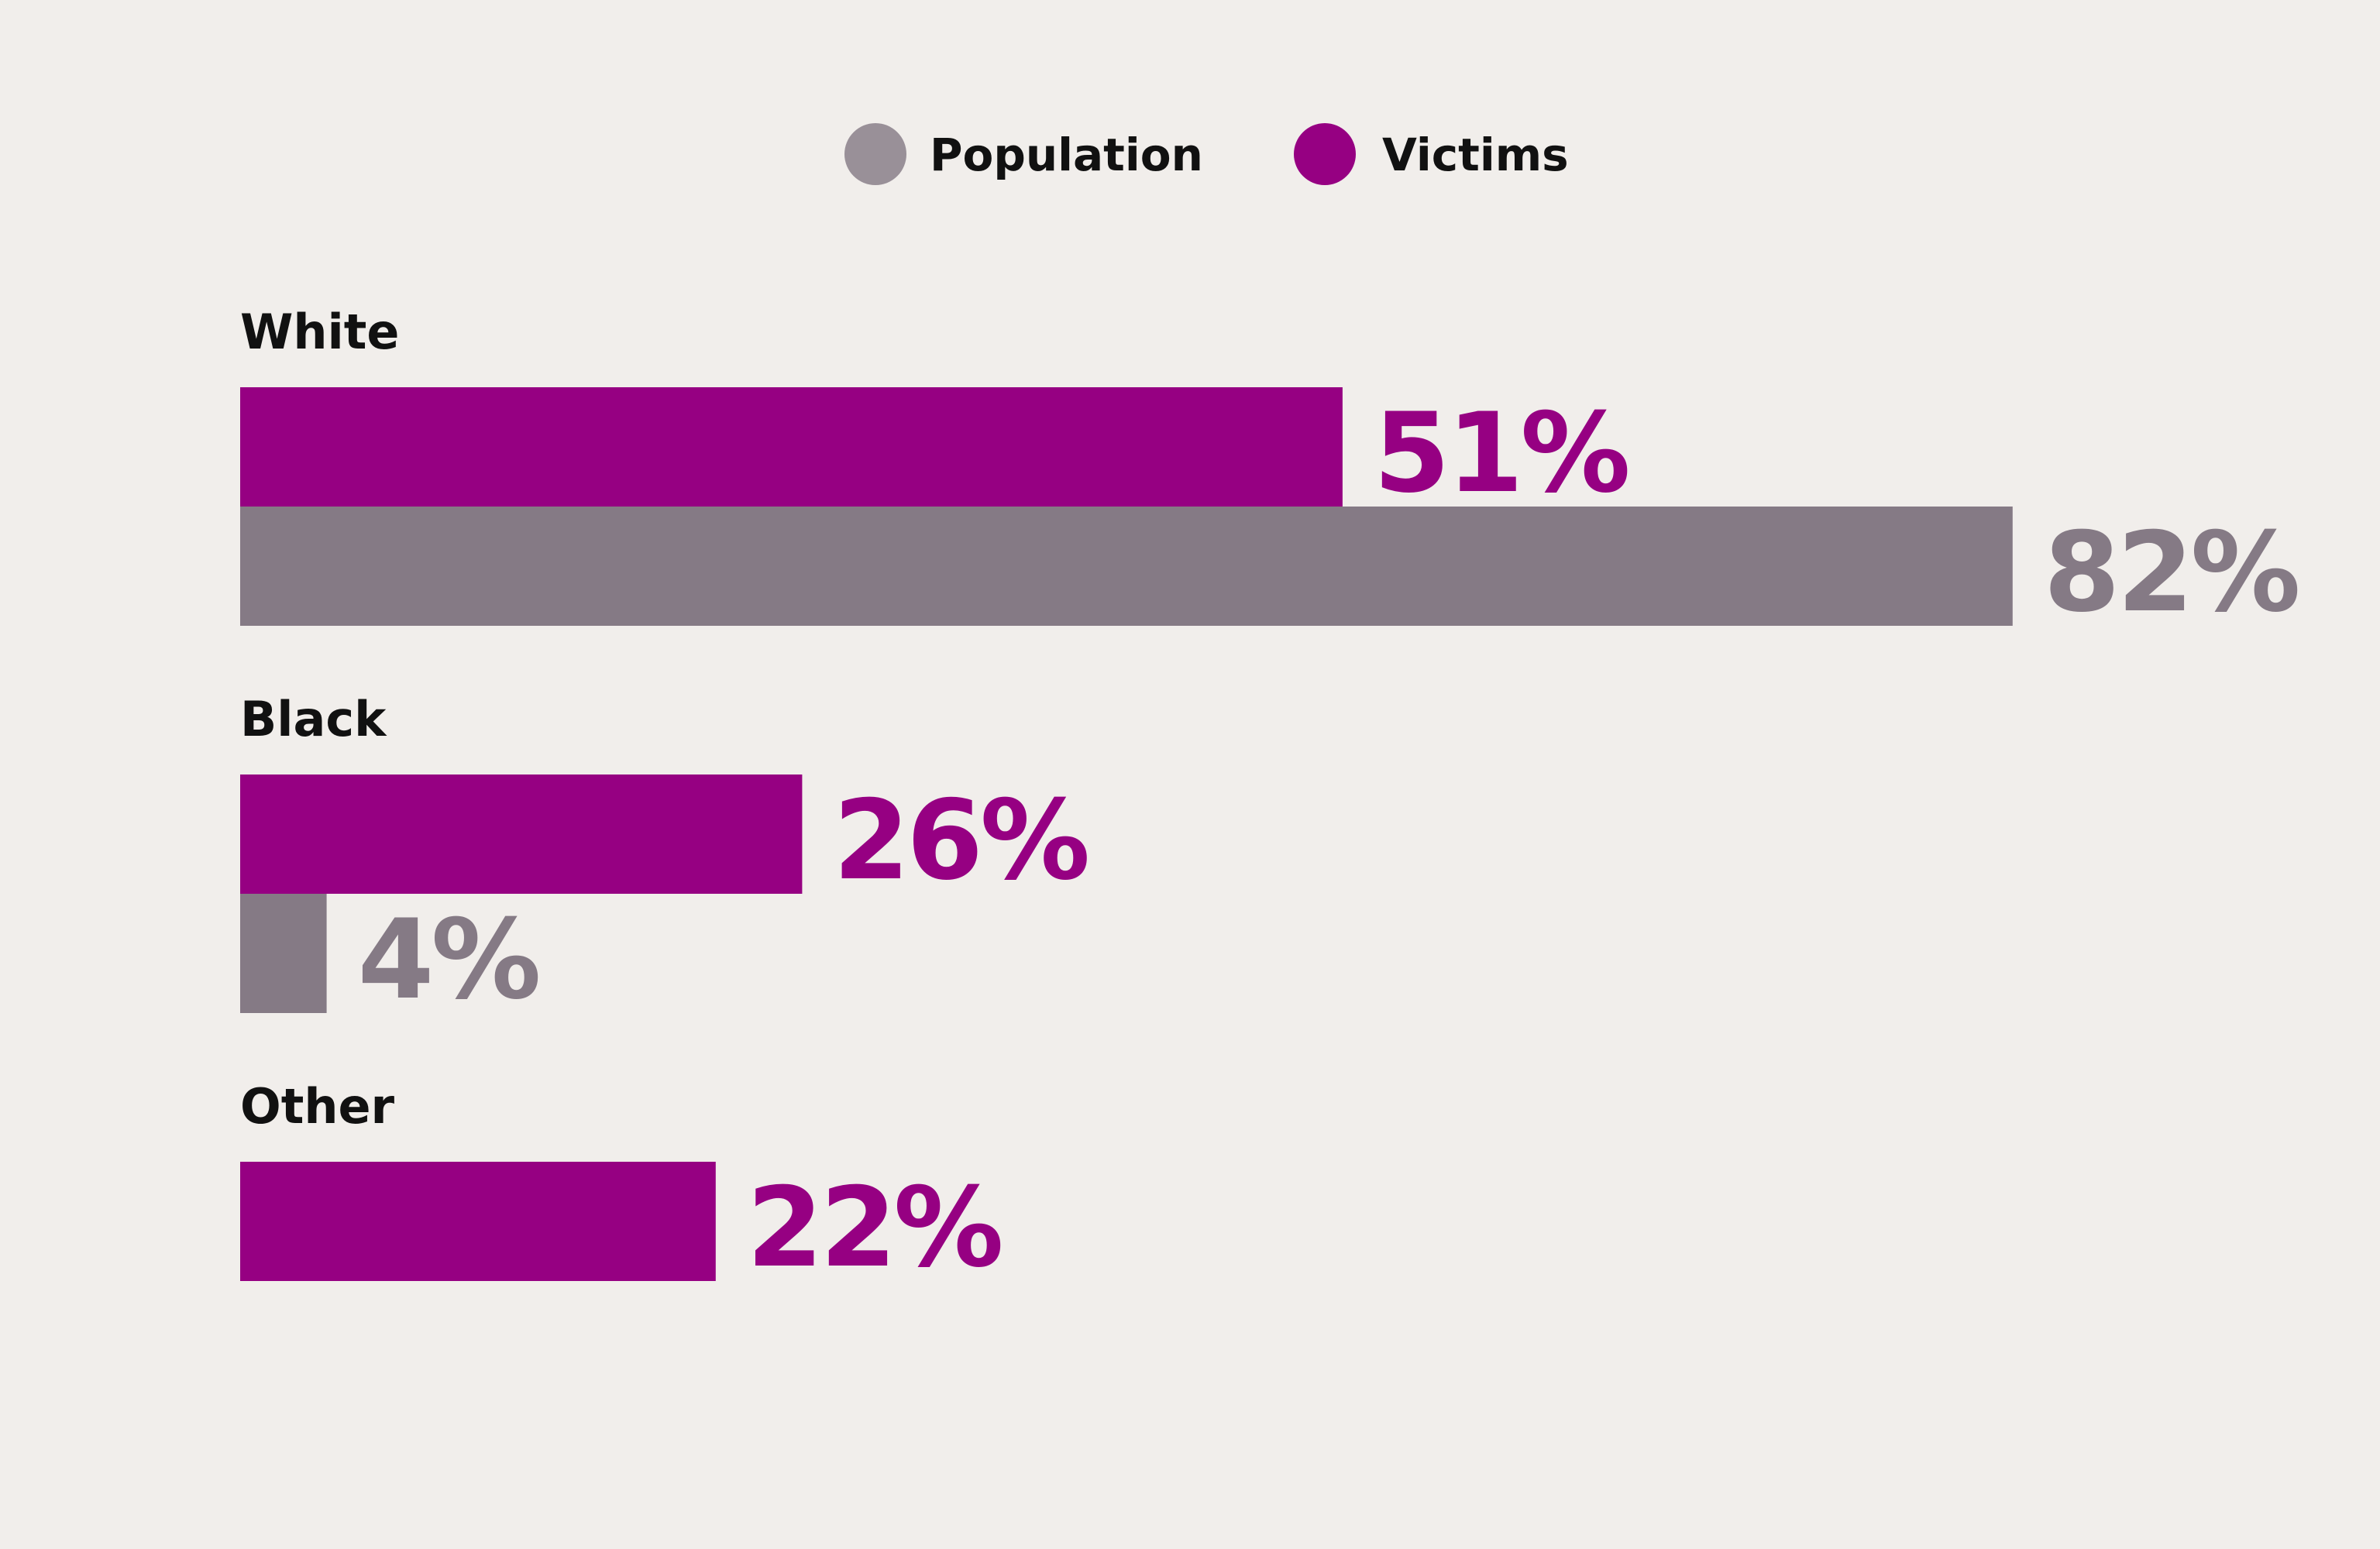  I want to click on category-label-other: Other, so click(318, 1106).